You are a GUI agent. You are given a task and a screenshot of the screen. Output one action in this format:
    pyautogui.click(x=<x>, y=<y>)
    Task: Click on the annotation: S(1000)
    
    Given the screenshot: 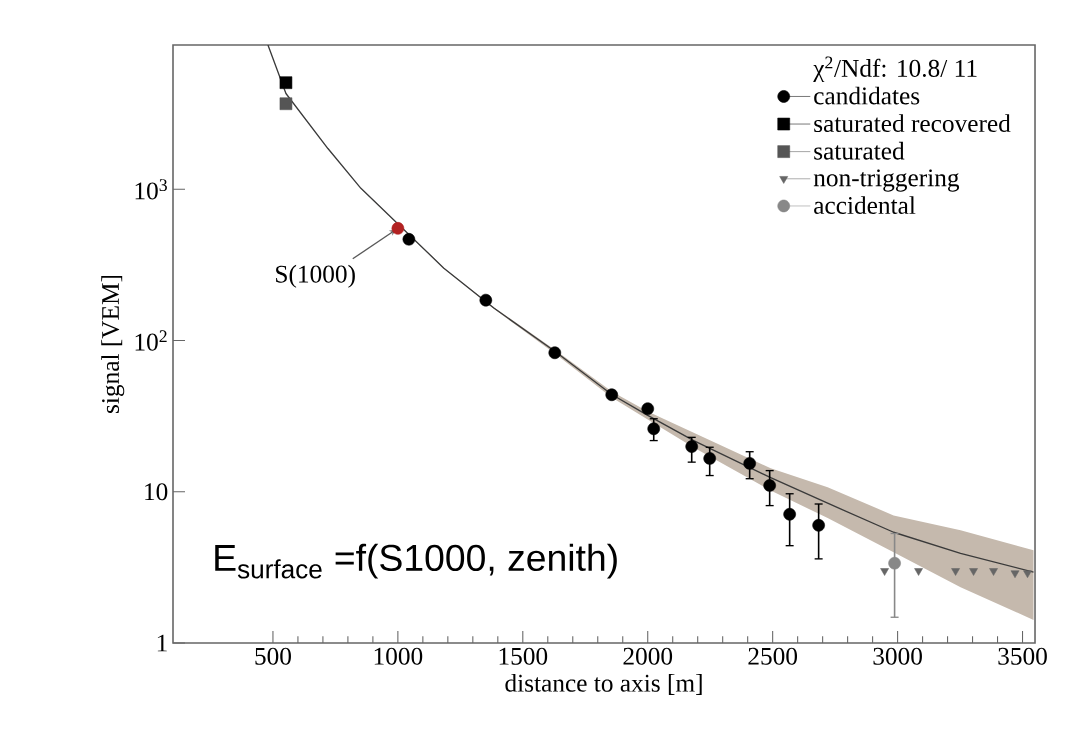 What is the action you would take?
    pyautogui.click(x=315, y=276)
    